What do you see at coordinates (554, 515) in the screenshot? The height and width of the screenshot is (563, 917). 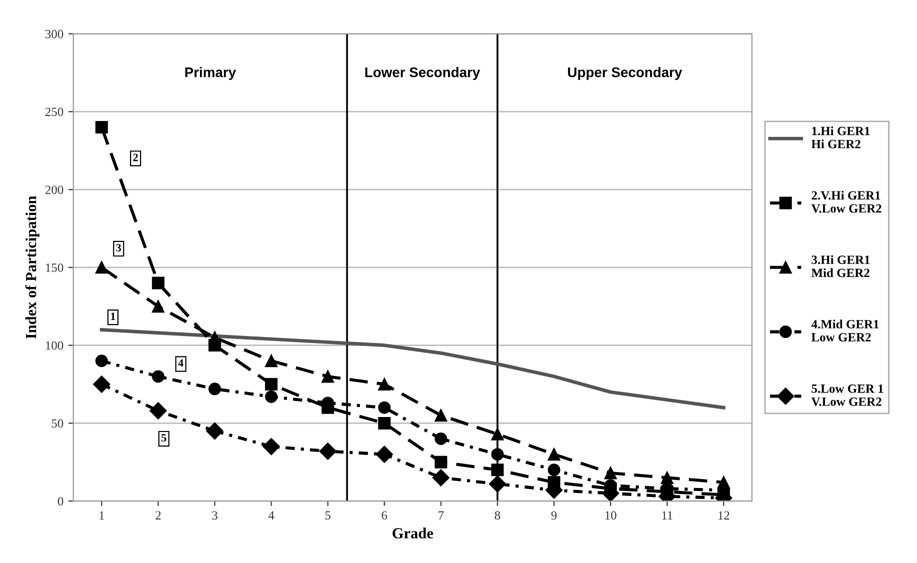 I see `x-tick-label: 9` at bounding box center [554, 515].